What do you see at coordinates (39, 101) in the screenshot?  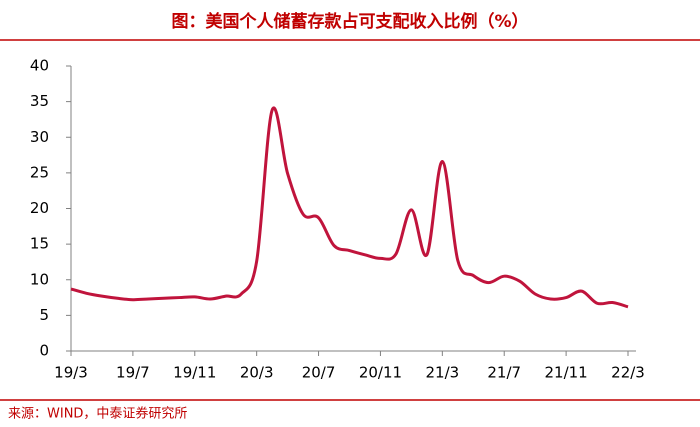 I see `y-tick-label: 35` at bounding box center [39, 101].